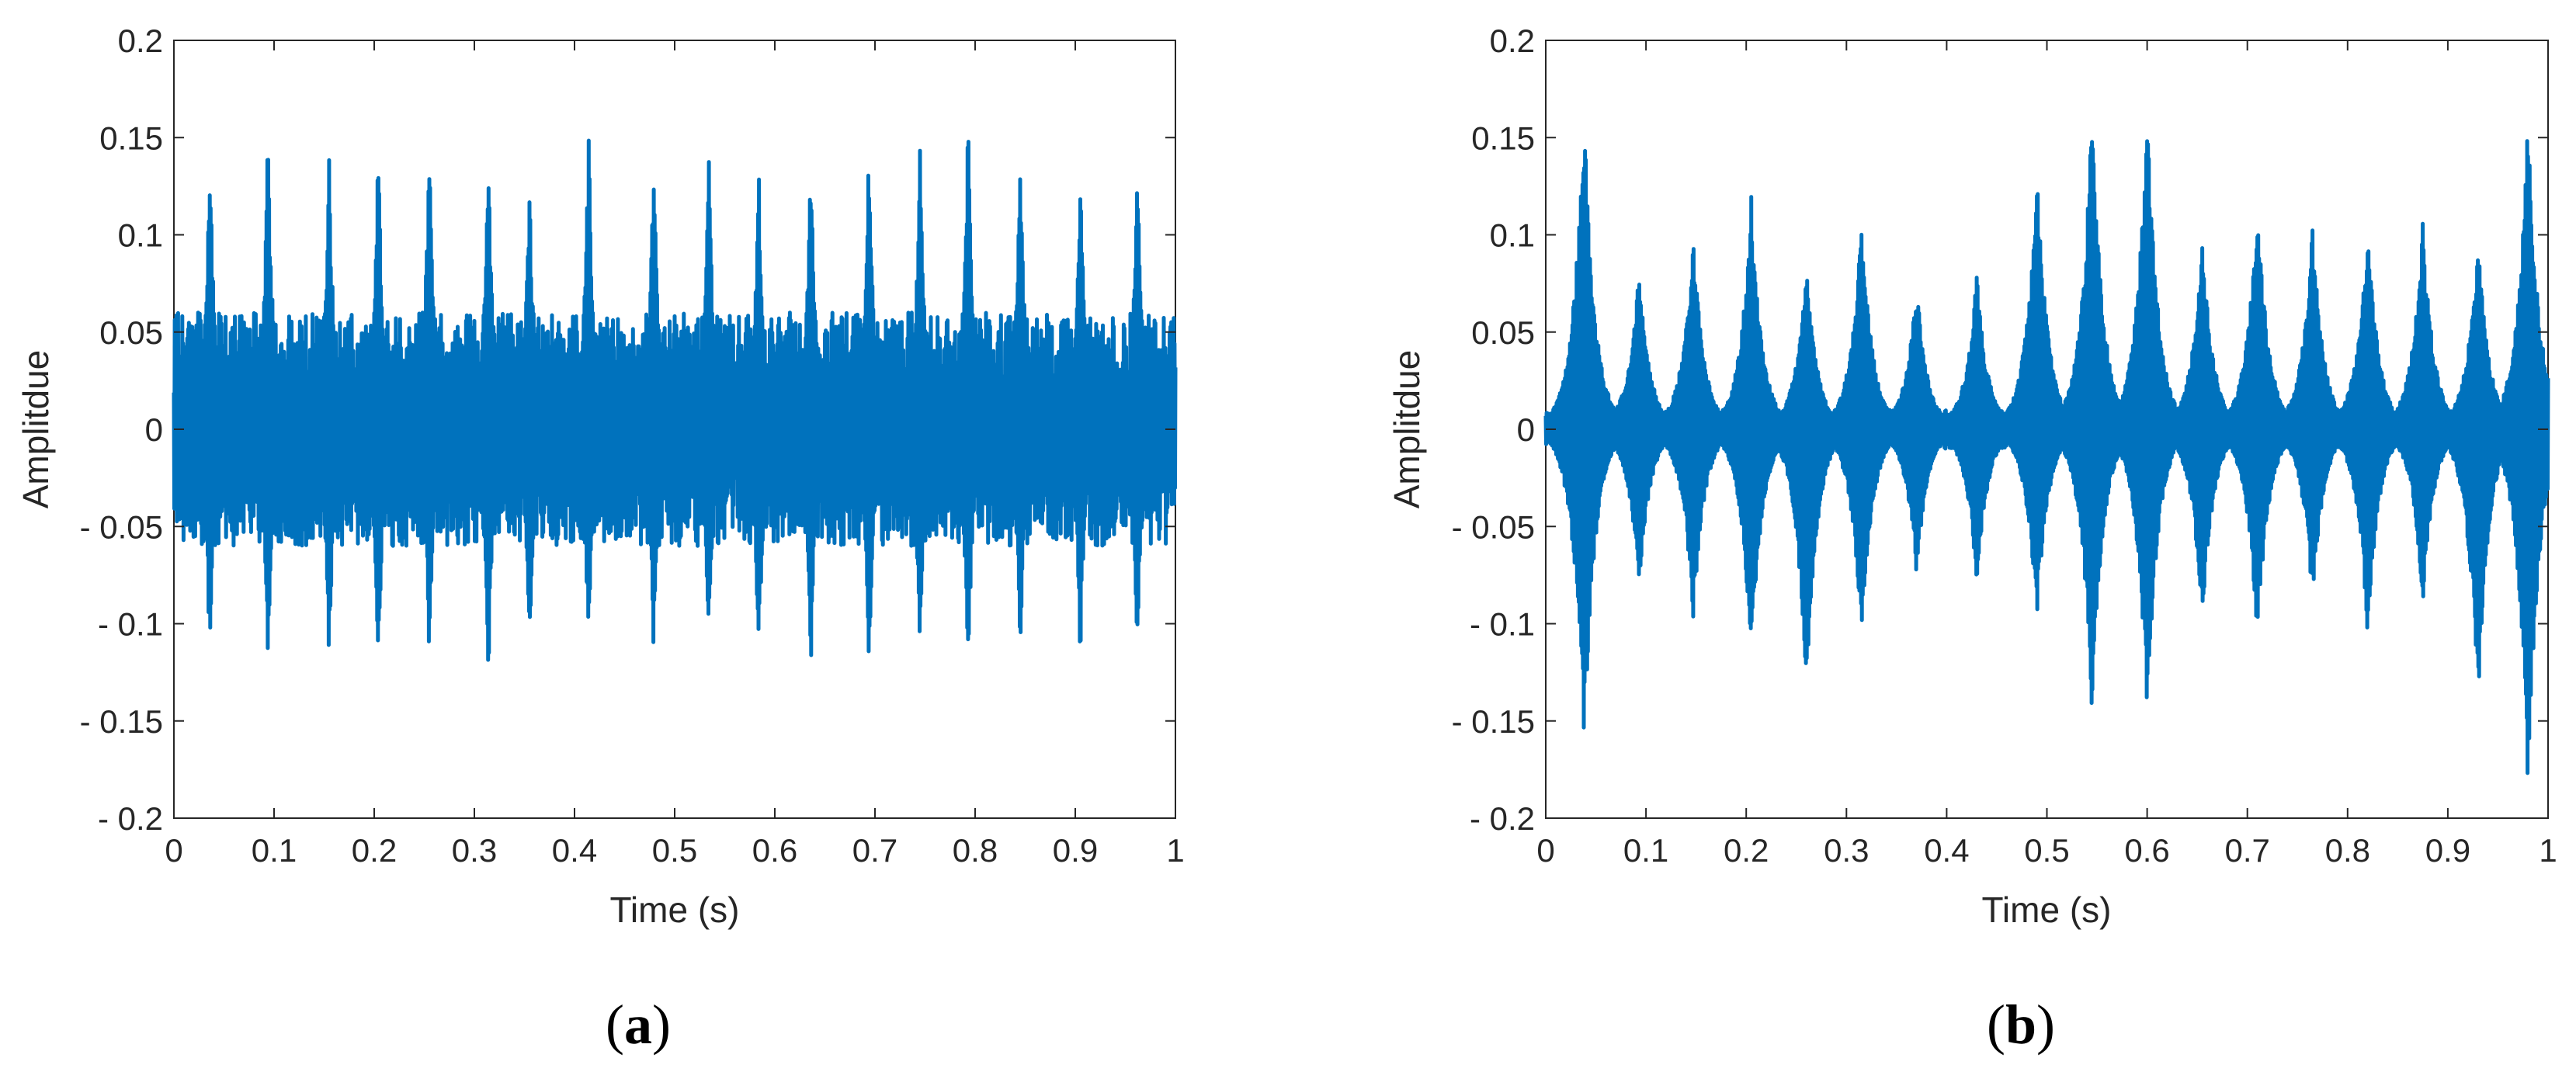 This screenshot has width=2576, height=1065. What do you see at coordinates (574, 850) in the screenshot?
I see `x-tick-label-a: 0.4` at bounding box center [574, 850].